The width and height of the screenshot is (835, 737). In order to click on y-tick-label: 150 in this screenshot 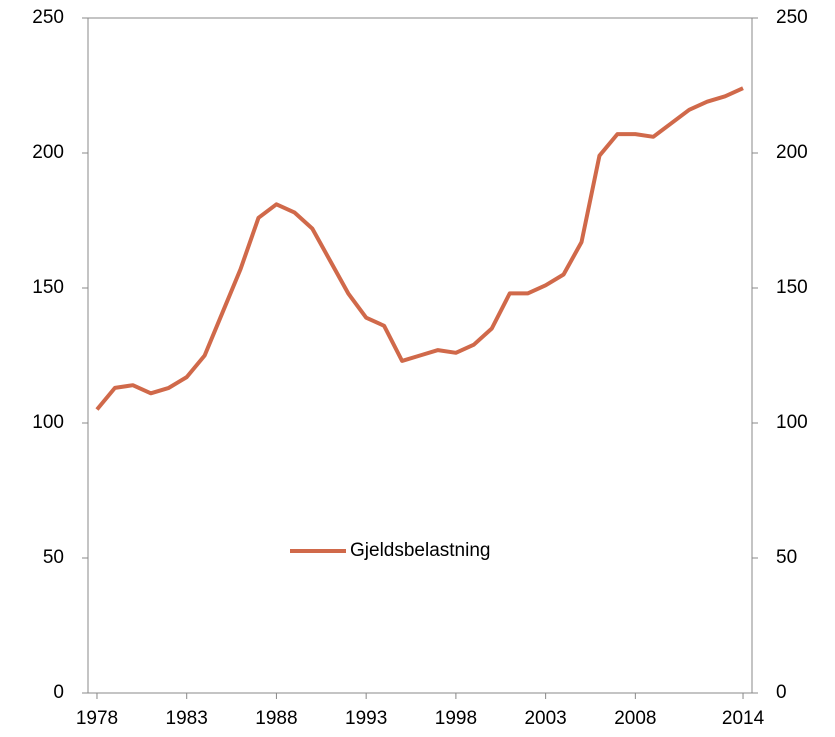, I will do `click(48, 287)`.